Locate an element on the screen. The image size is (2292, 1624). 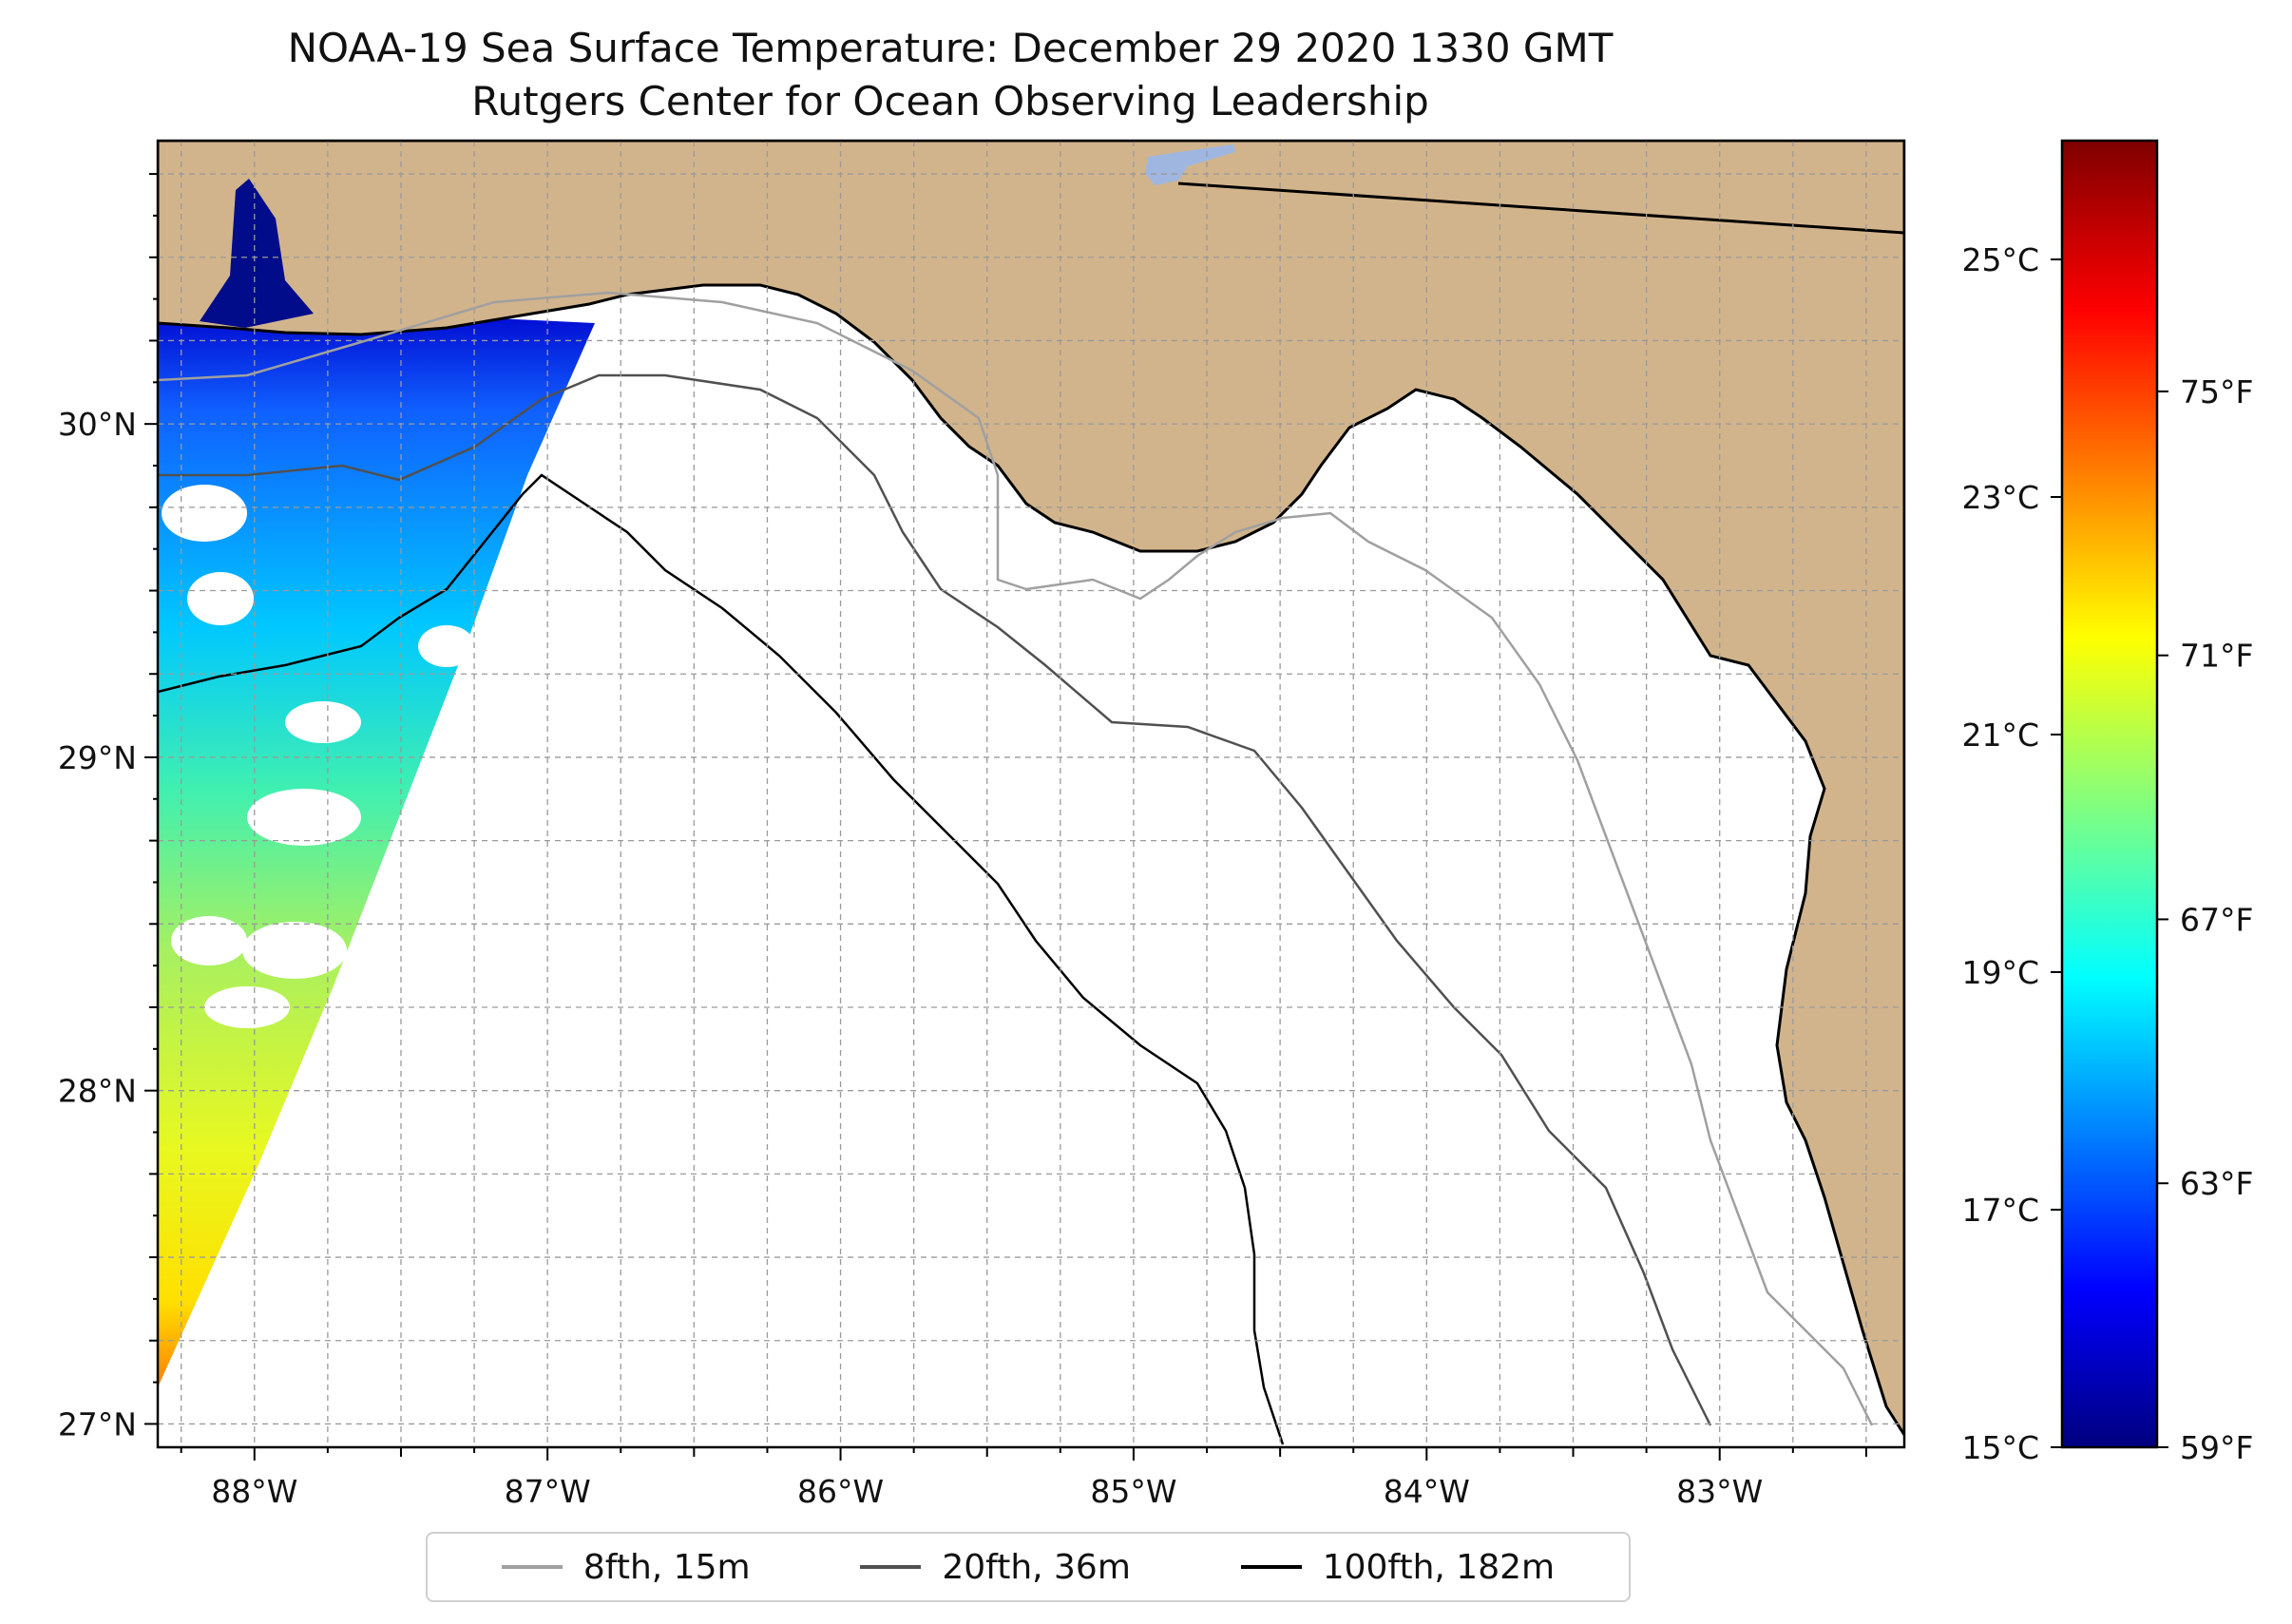
celsius-tick-label: 23°C is located at coordinates (2000, 497).